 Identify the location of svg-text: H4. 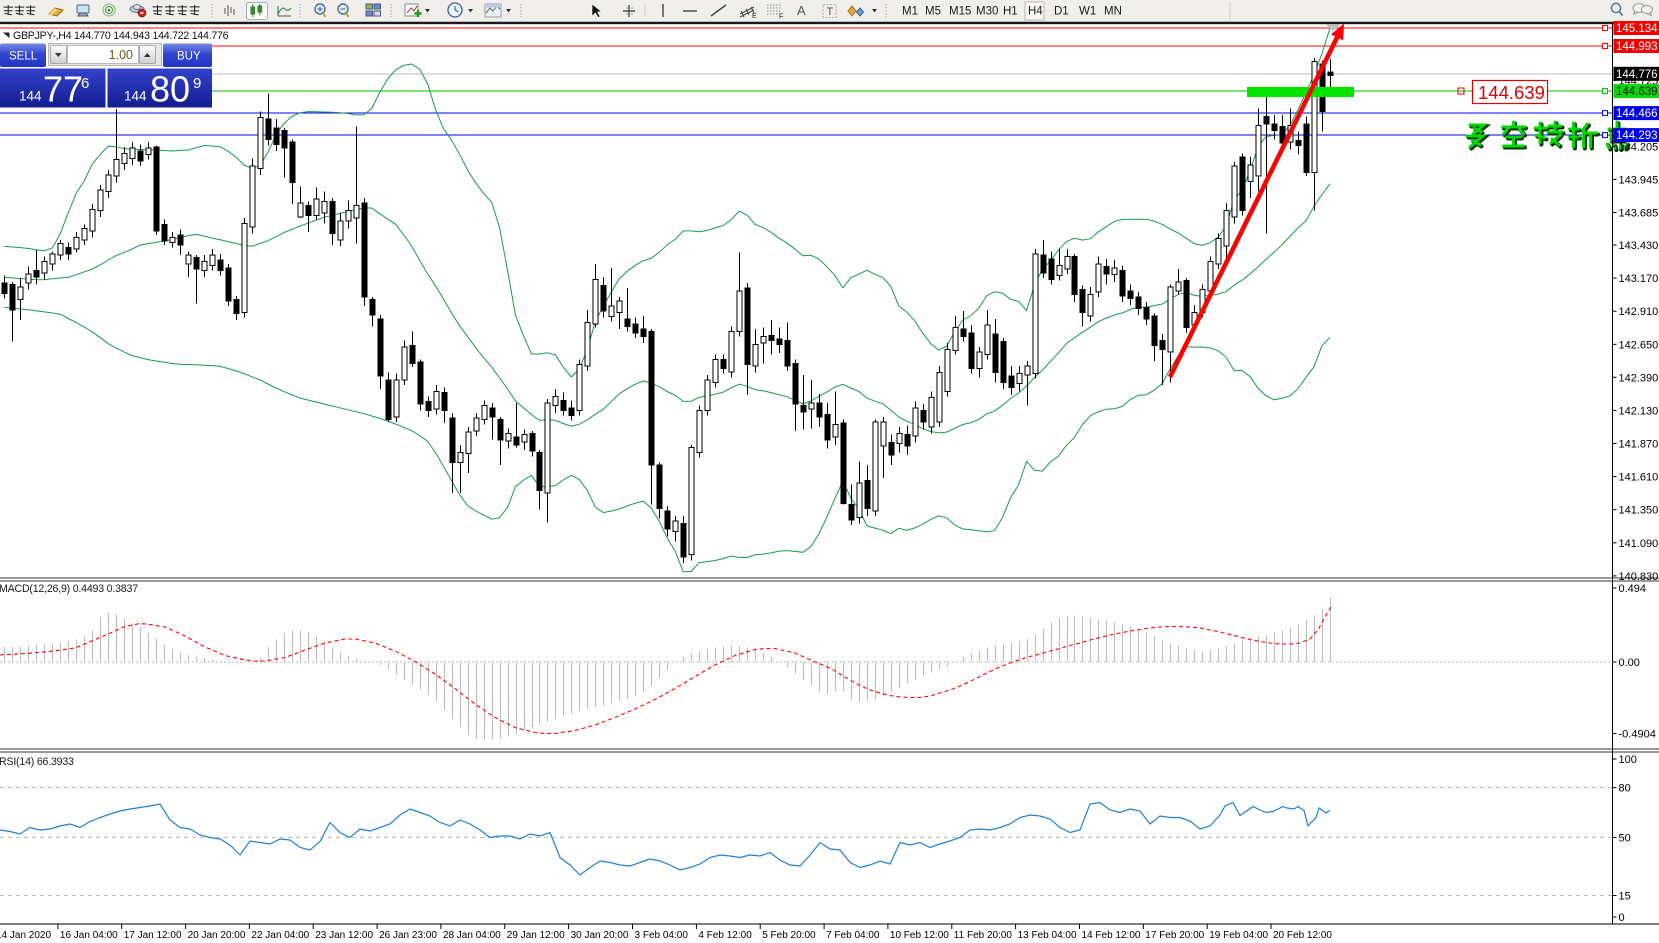
(1035, 12).